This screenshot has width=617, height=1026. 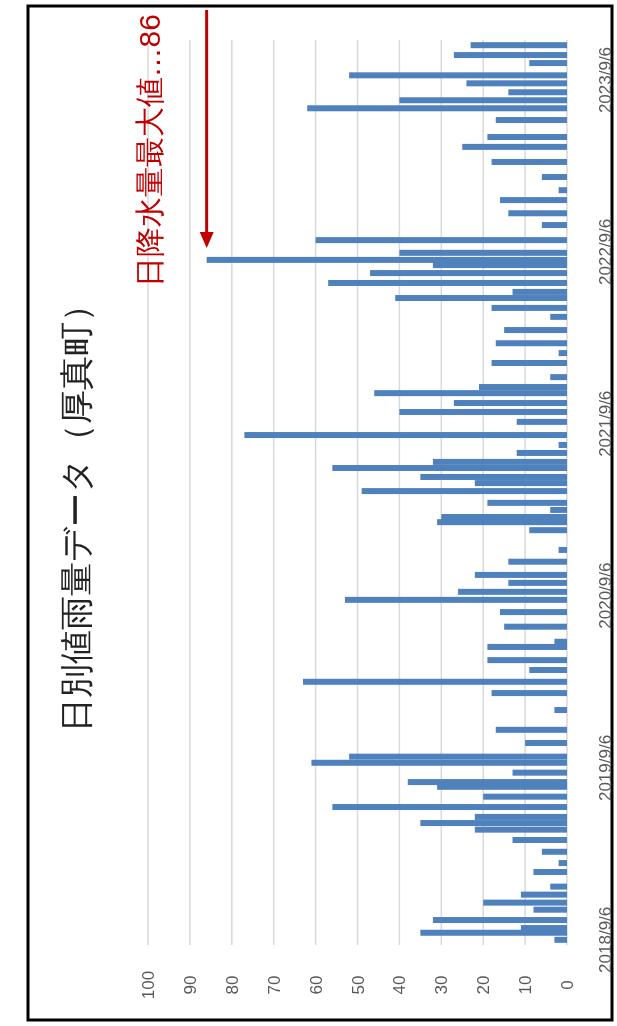 What do you see at coordinates (526, 985) in the screenshot?
I see `x-tick-label: 10` at bounding box center [526, 985].